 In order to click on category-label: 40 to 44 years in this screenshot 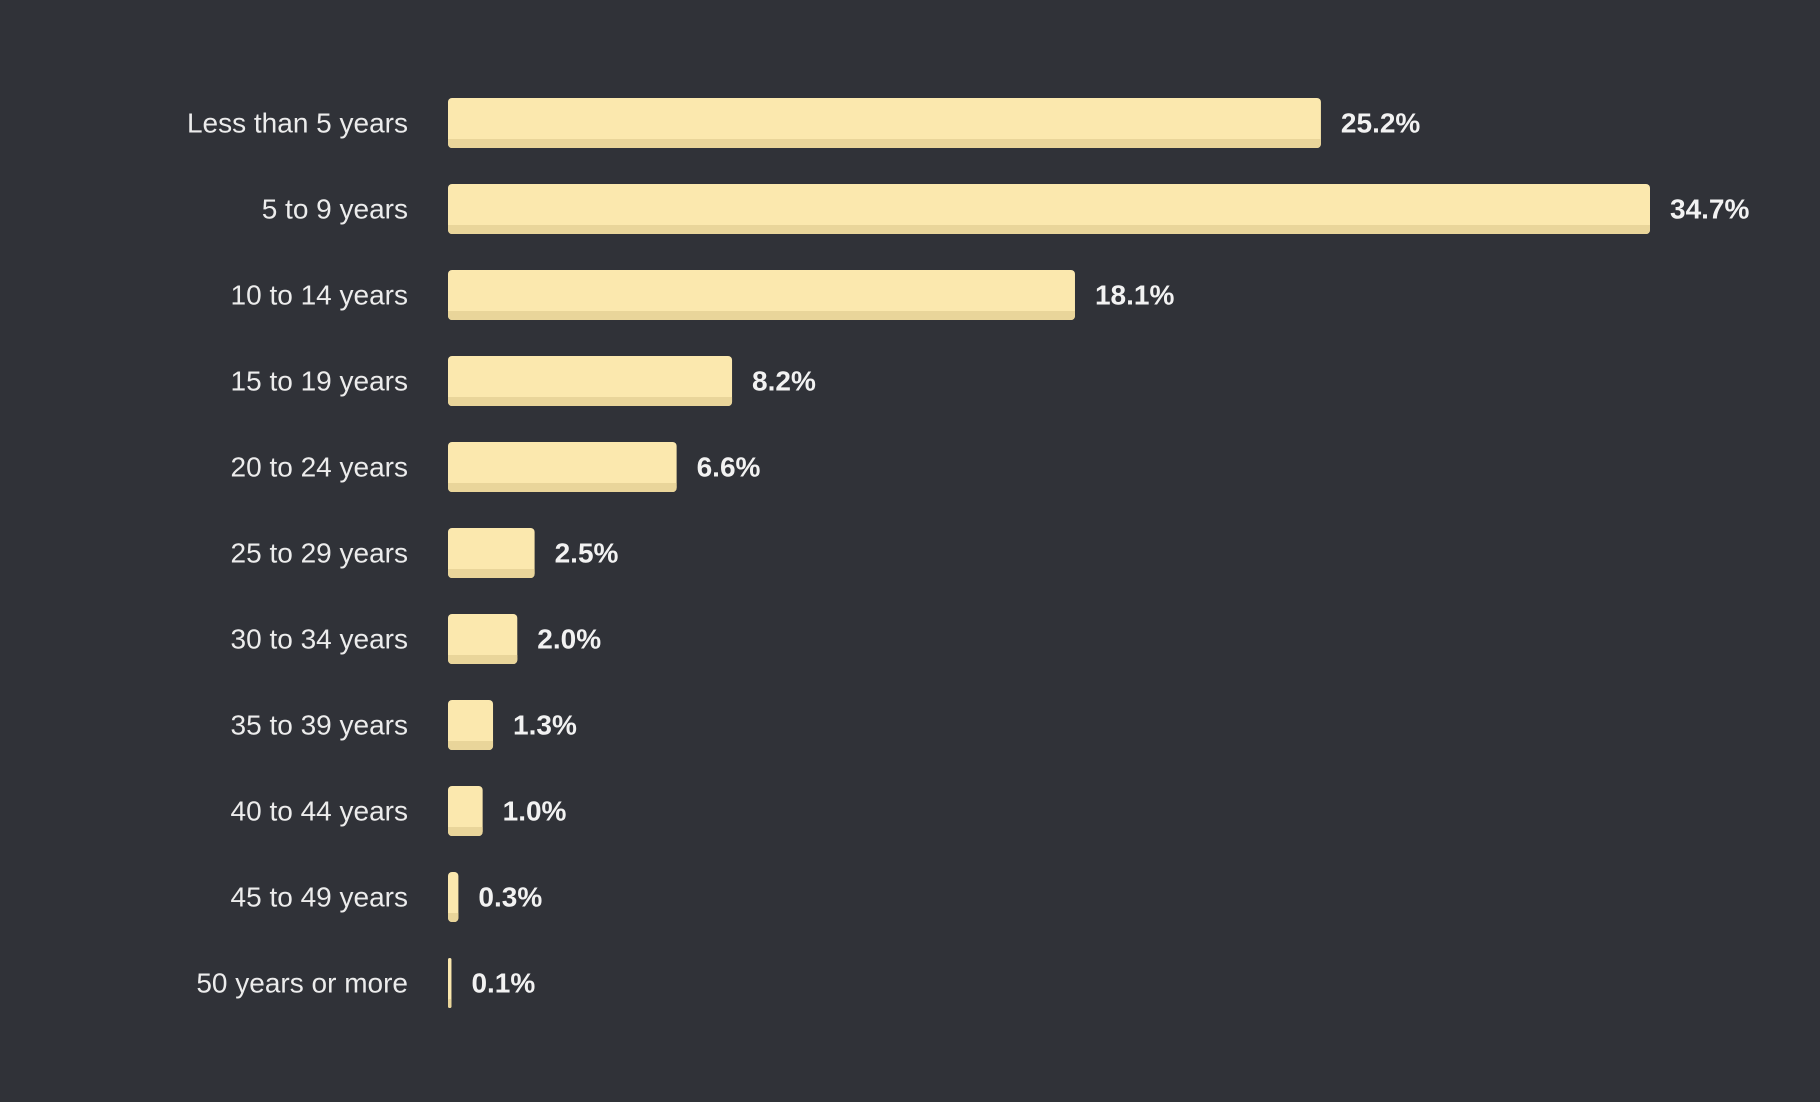, I will do `click(319, 811)`.